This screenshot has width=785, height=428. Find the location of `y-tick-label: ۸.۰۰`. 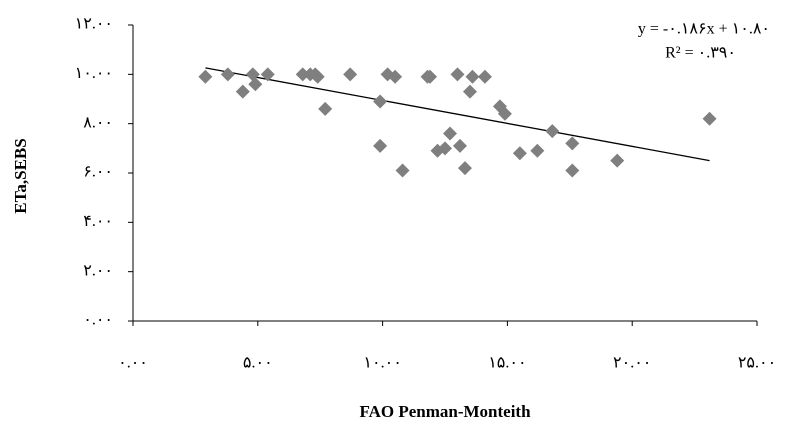

y-tick-label: ۸.۰۰ is located at coordinates (98, 122).